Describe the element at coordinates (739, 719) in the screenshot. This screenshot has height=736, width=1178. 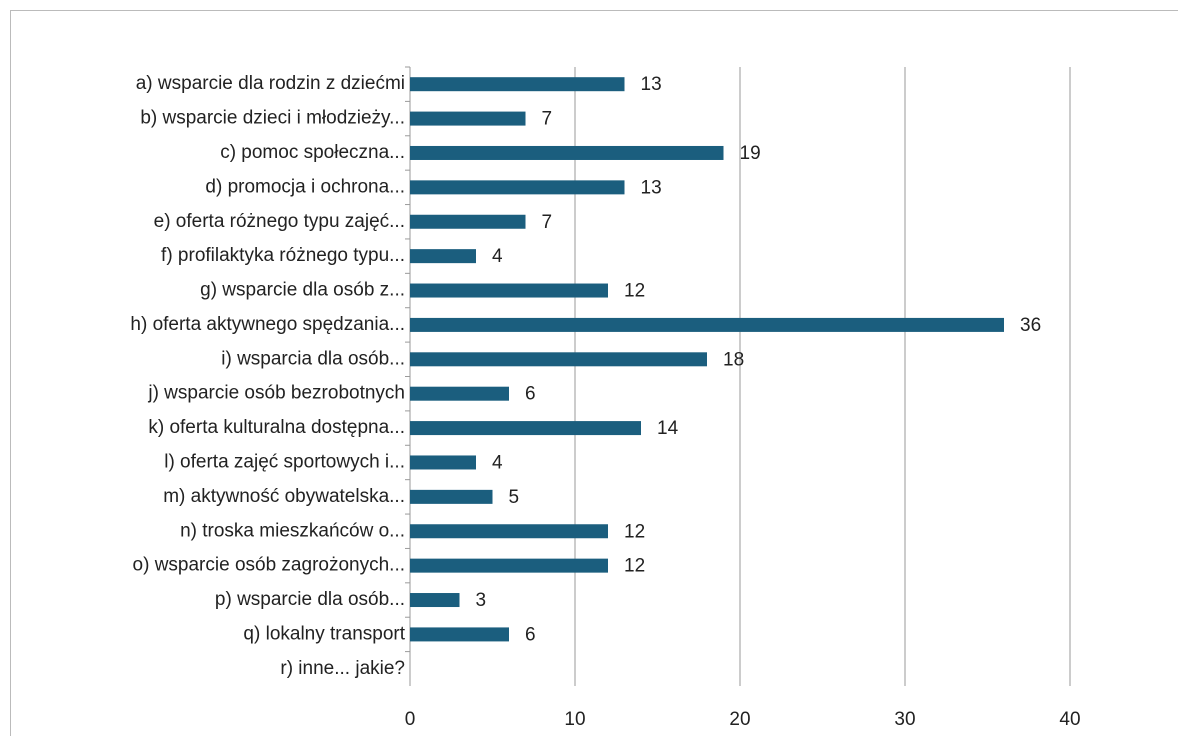
I see `x-tick-label: 20` at that location.